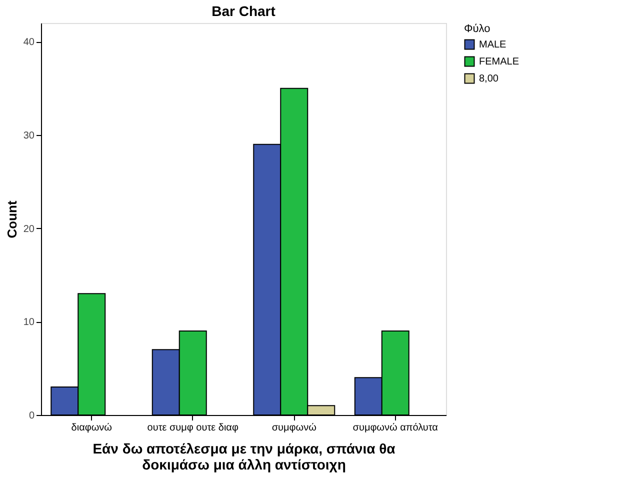  I want to click on legend-title: Φύλο, so click(477, 29).